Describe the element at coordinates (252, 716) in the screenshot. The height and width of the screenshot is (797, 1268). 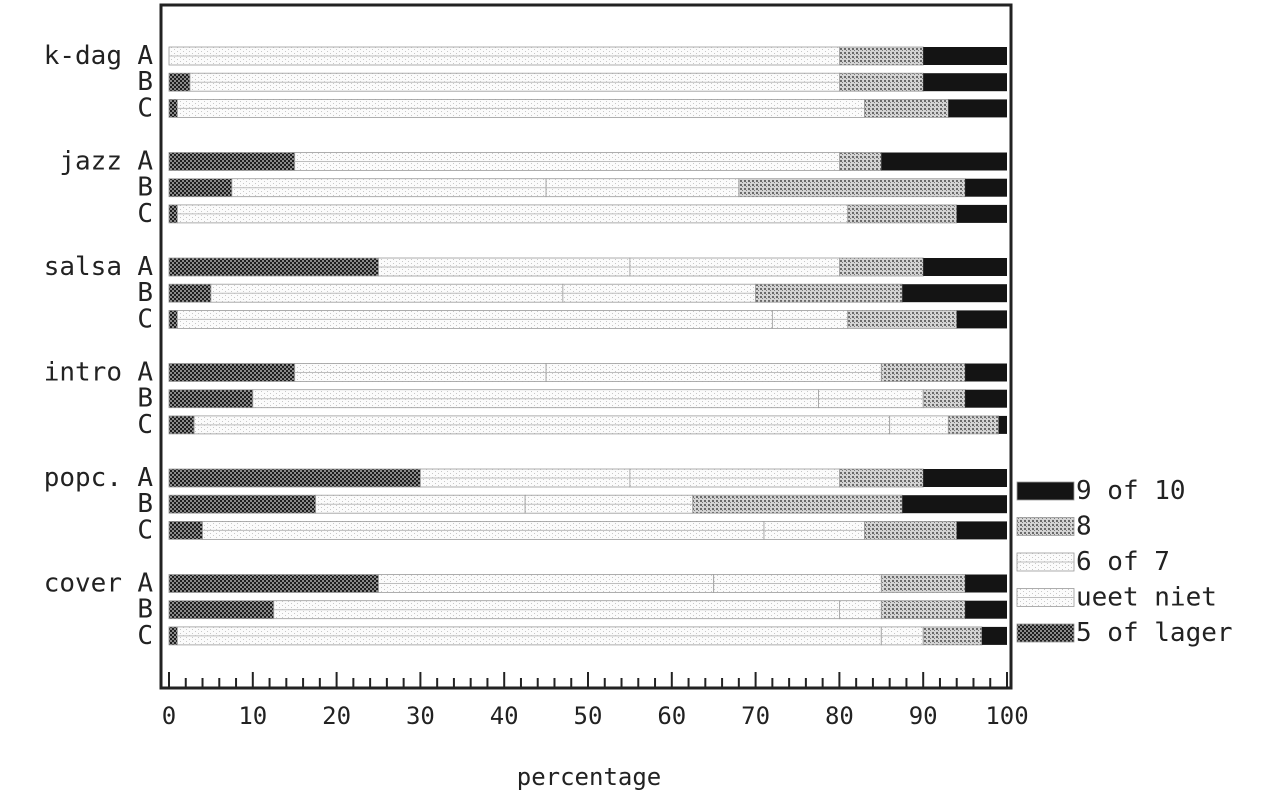
I see `x-tick-label: 10` at that location.